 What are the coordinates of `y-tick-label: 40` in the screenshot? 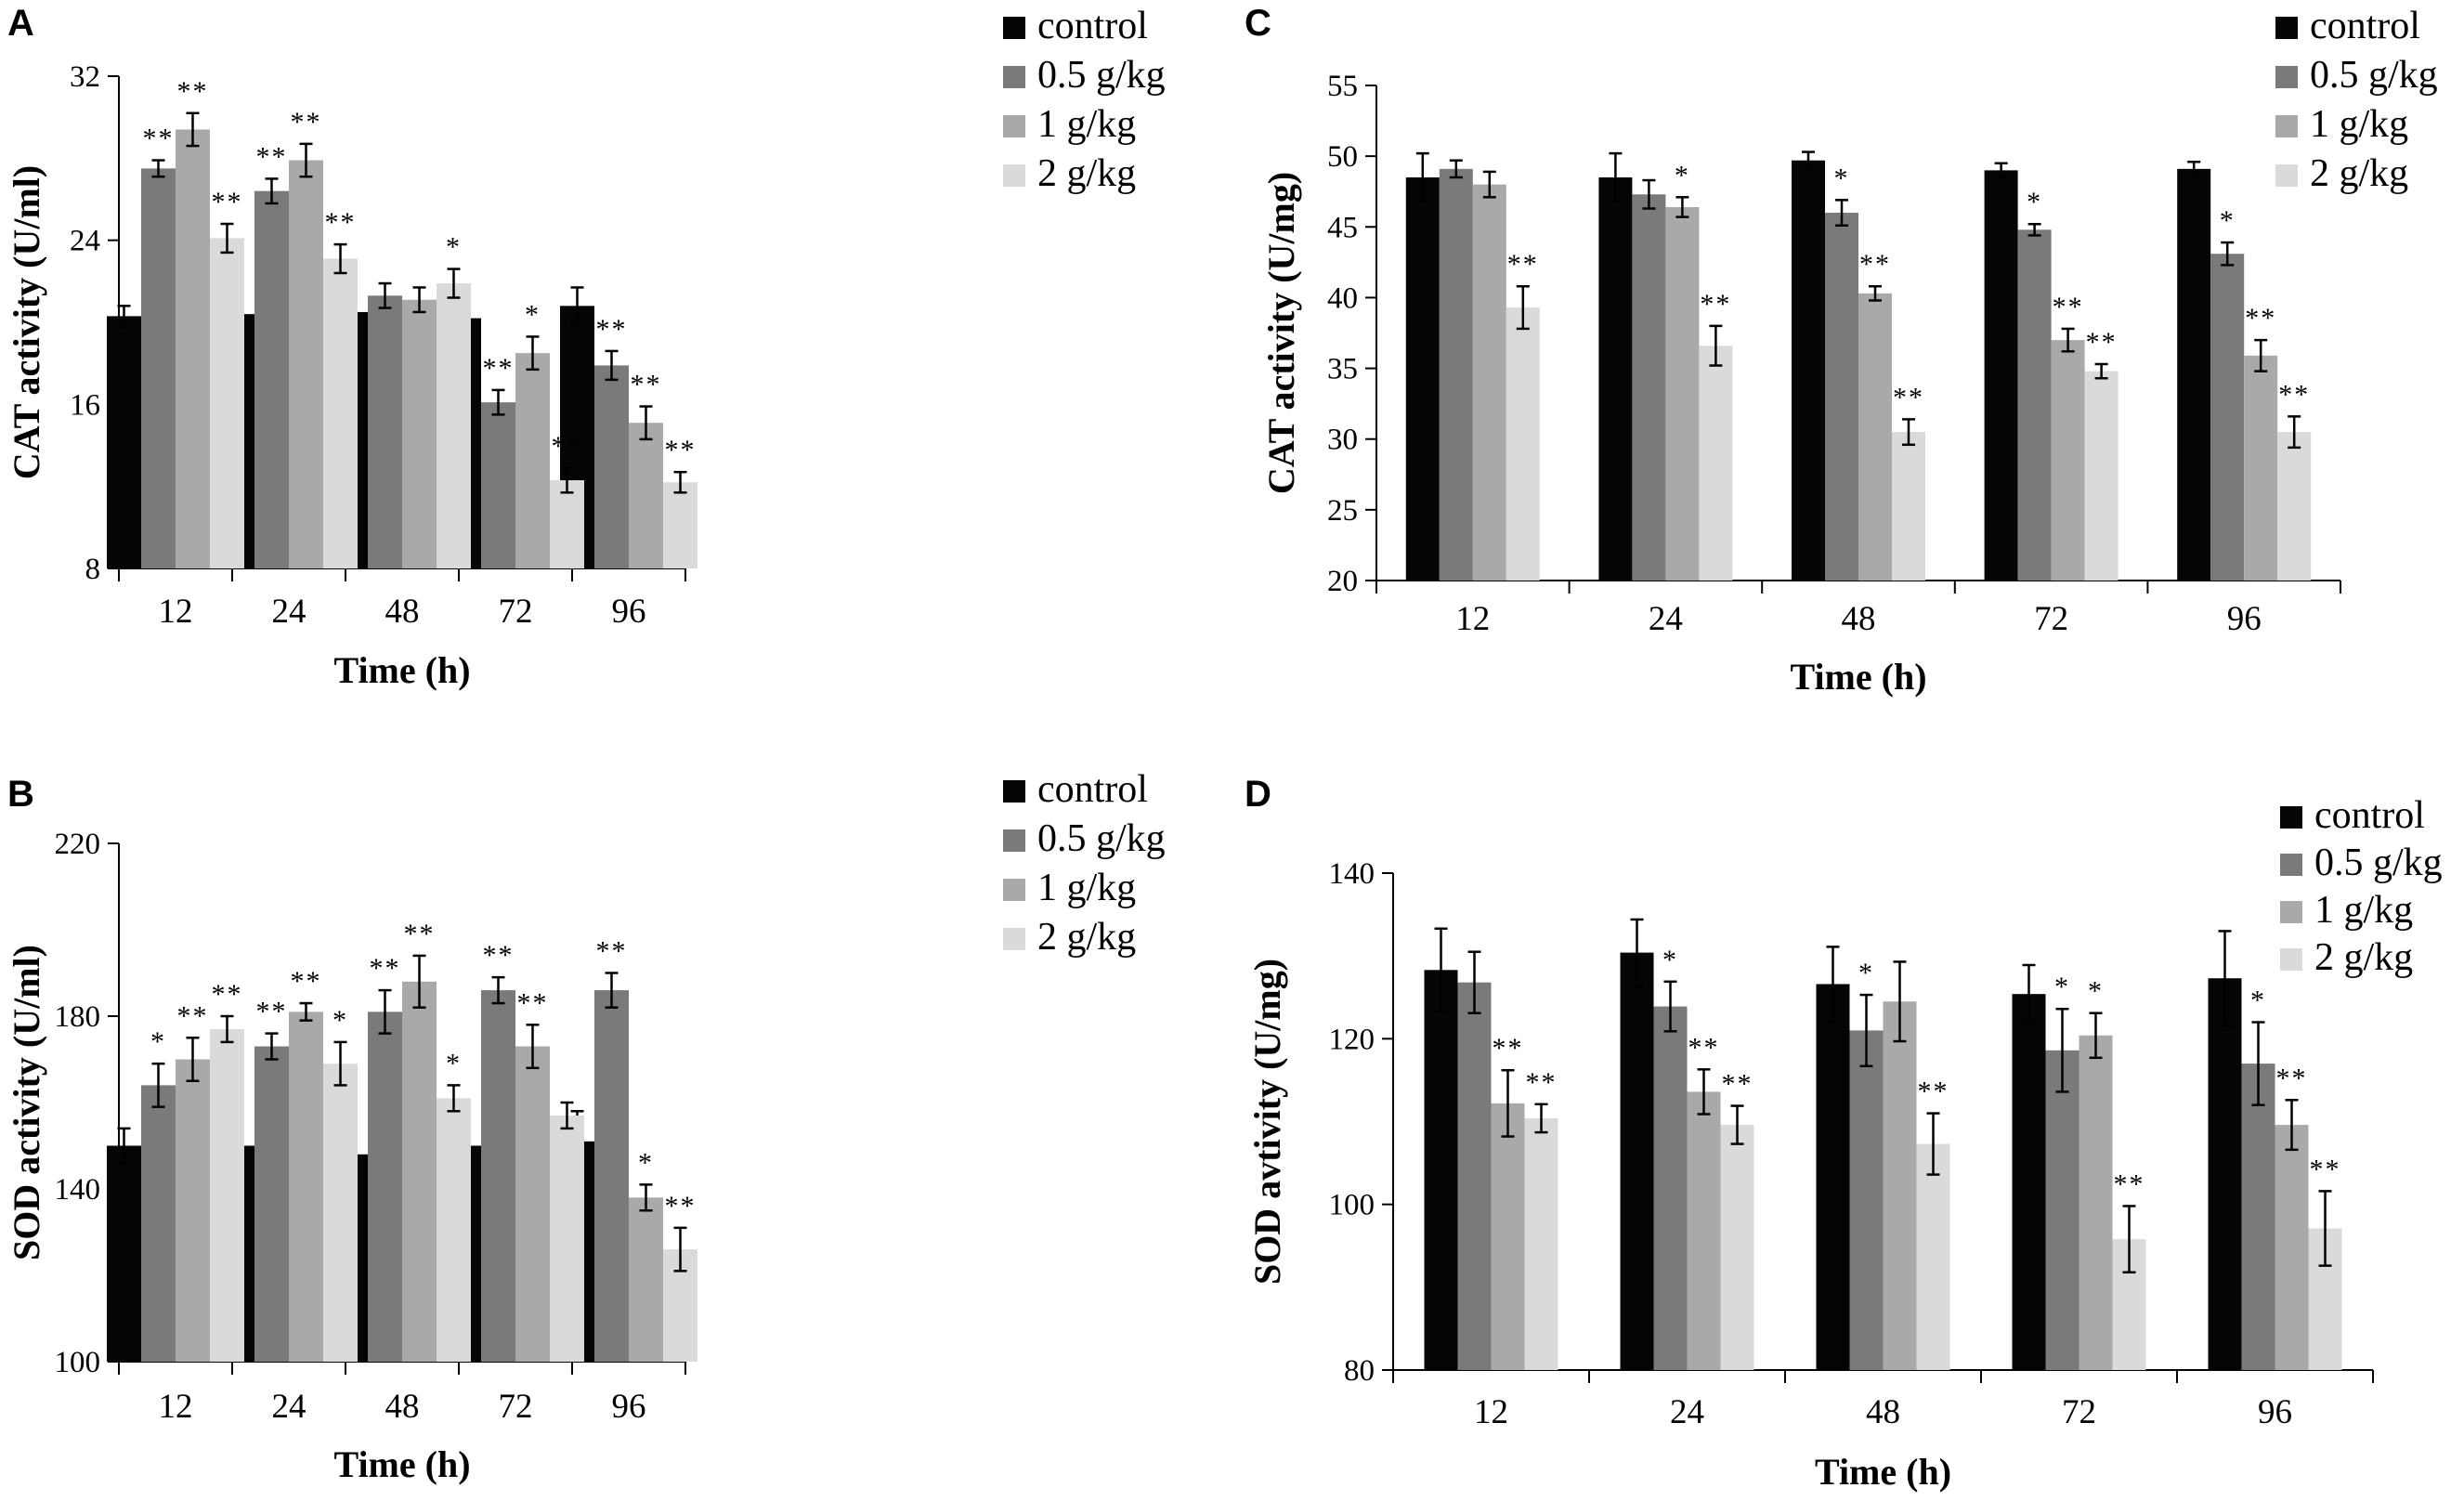 It's located at (1342, 298).